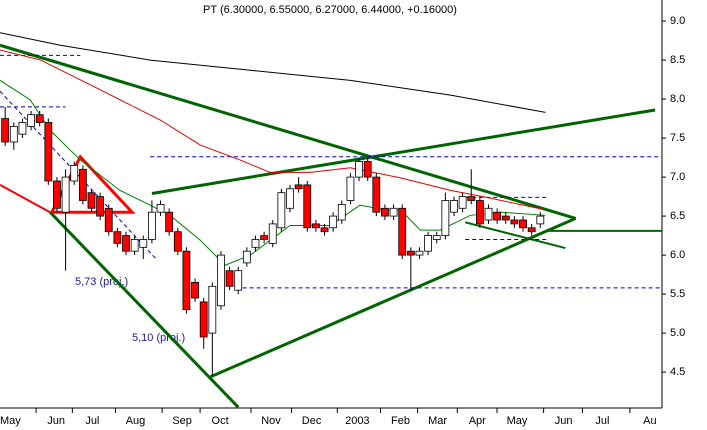  I want to click on x-tick-label: Aug, so click(136, 421).